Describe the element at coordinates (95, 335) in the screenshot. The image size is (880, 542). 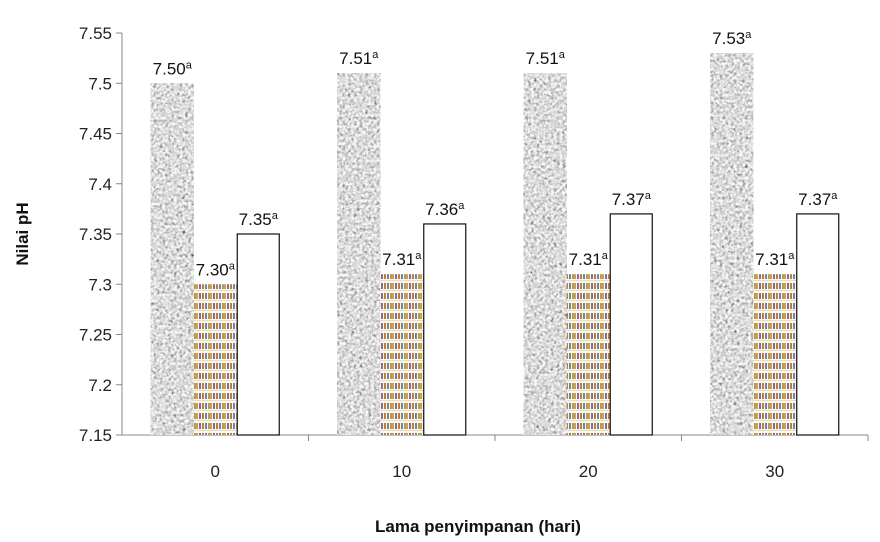
I see `y-tick-label: 7.25` at that location.